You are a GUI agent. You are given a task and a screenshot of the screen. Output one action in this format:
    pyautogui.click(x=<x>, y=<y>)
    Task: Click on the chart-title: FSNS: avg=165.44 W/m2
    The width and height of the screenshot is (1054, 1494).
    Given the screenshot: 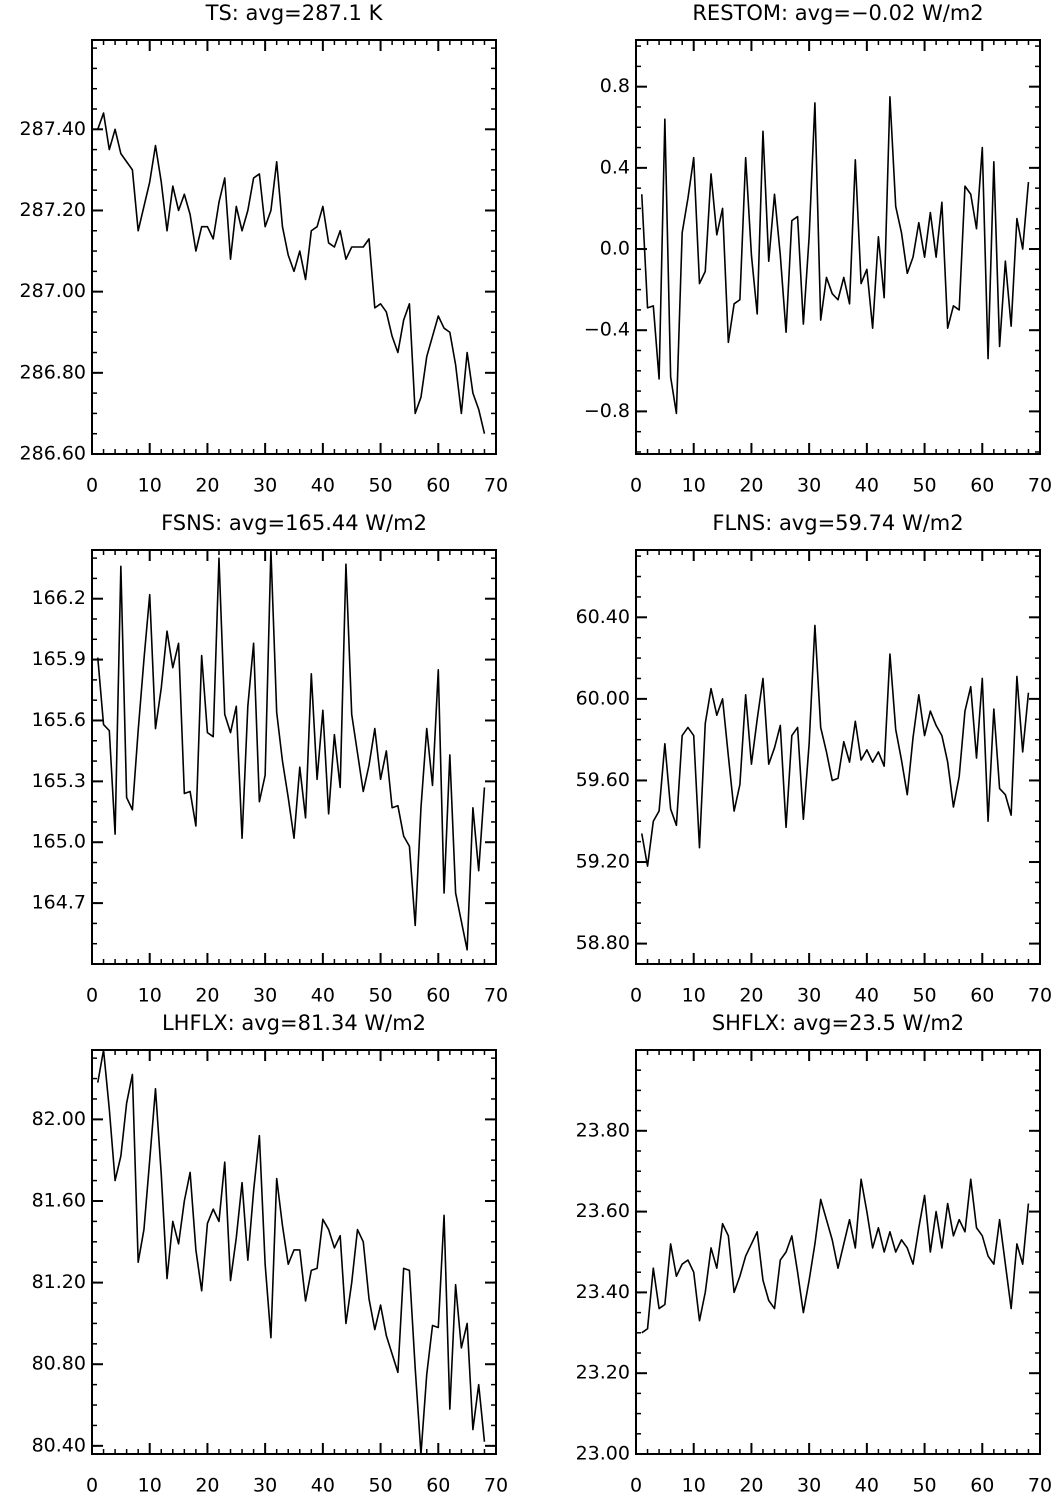 What is the action you would take?
    pyautogui.click(x=294, y=523)
    